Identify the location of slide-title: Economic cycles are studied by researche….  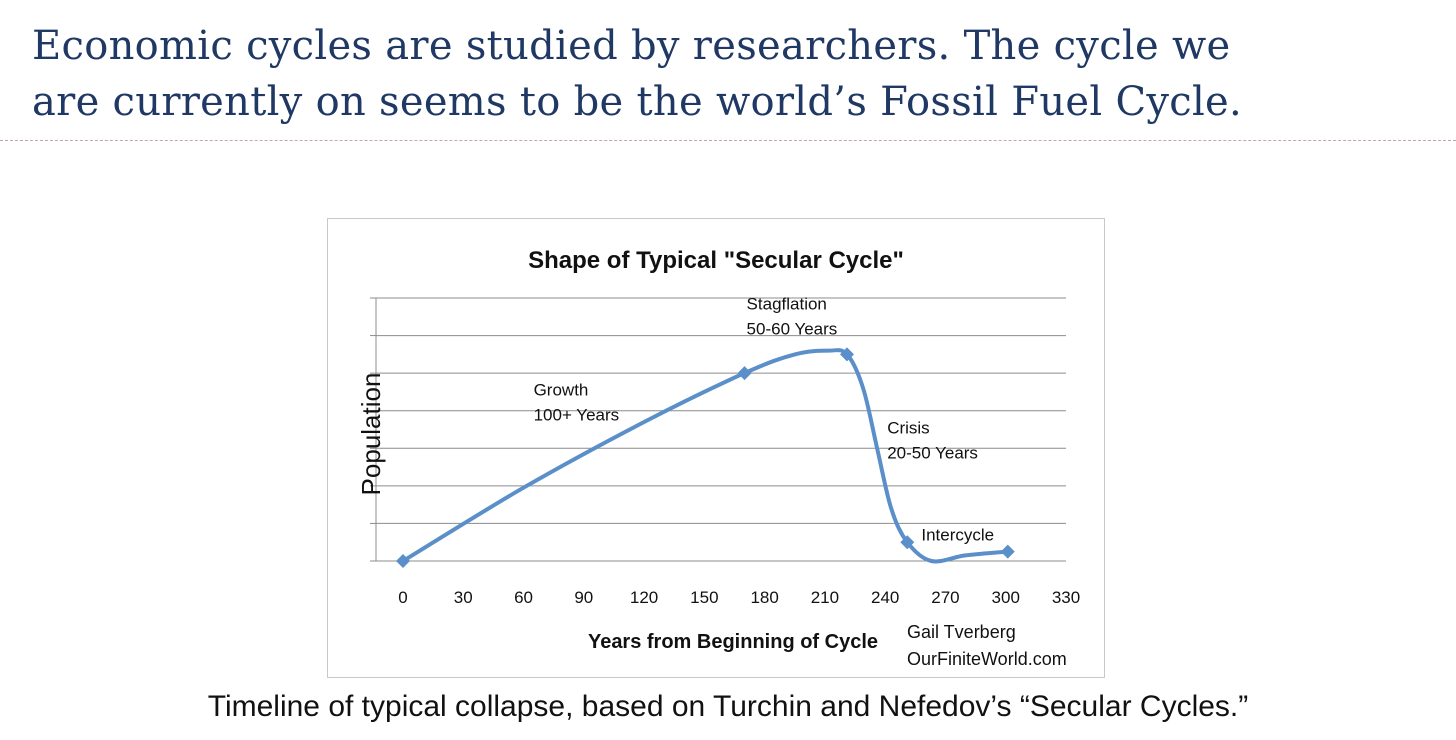
(737, 74).